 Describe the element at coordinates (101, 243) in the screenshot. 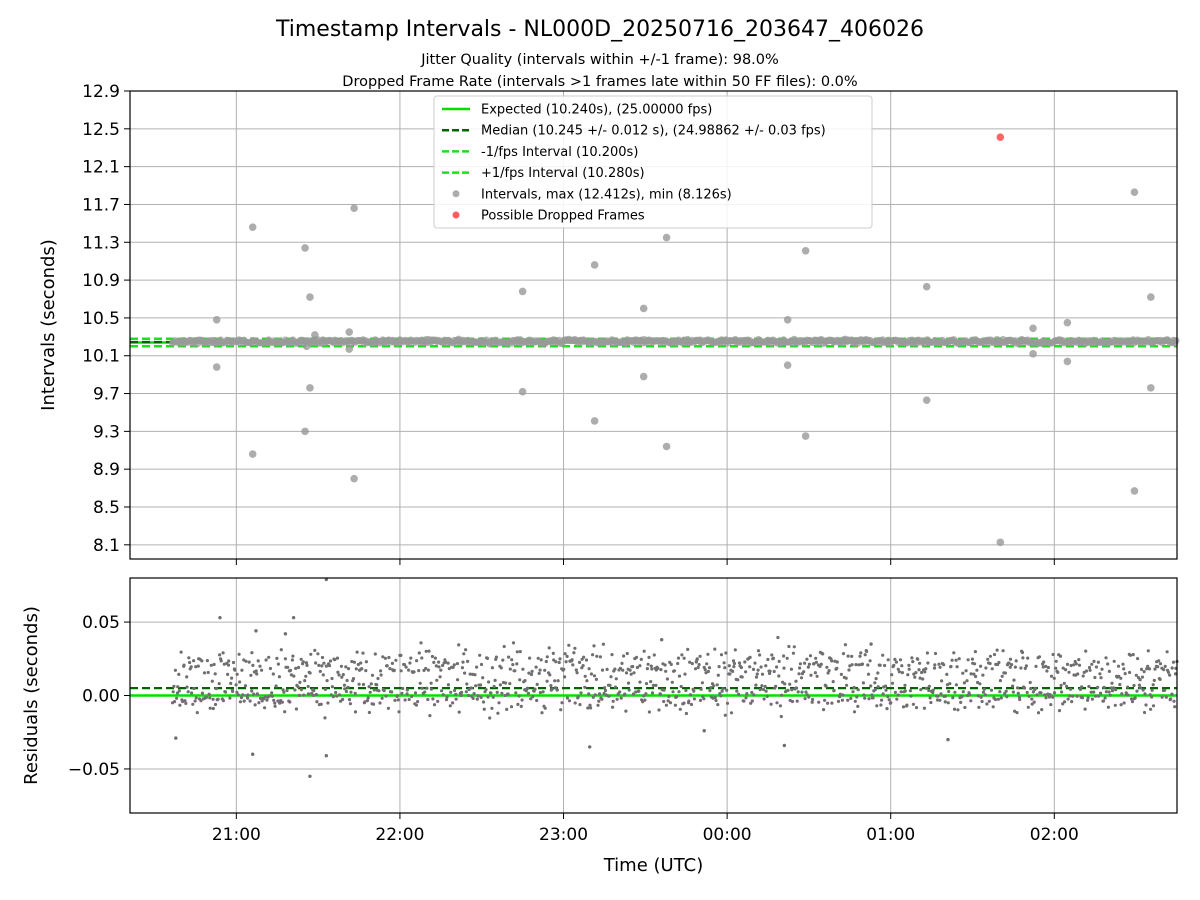

I see `top-y-tick-label: 11.3` at that location.